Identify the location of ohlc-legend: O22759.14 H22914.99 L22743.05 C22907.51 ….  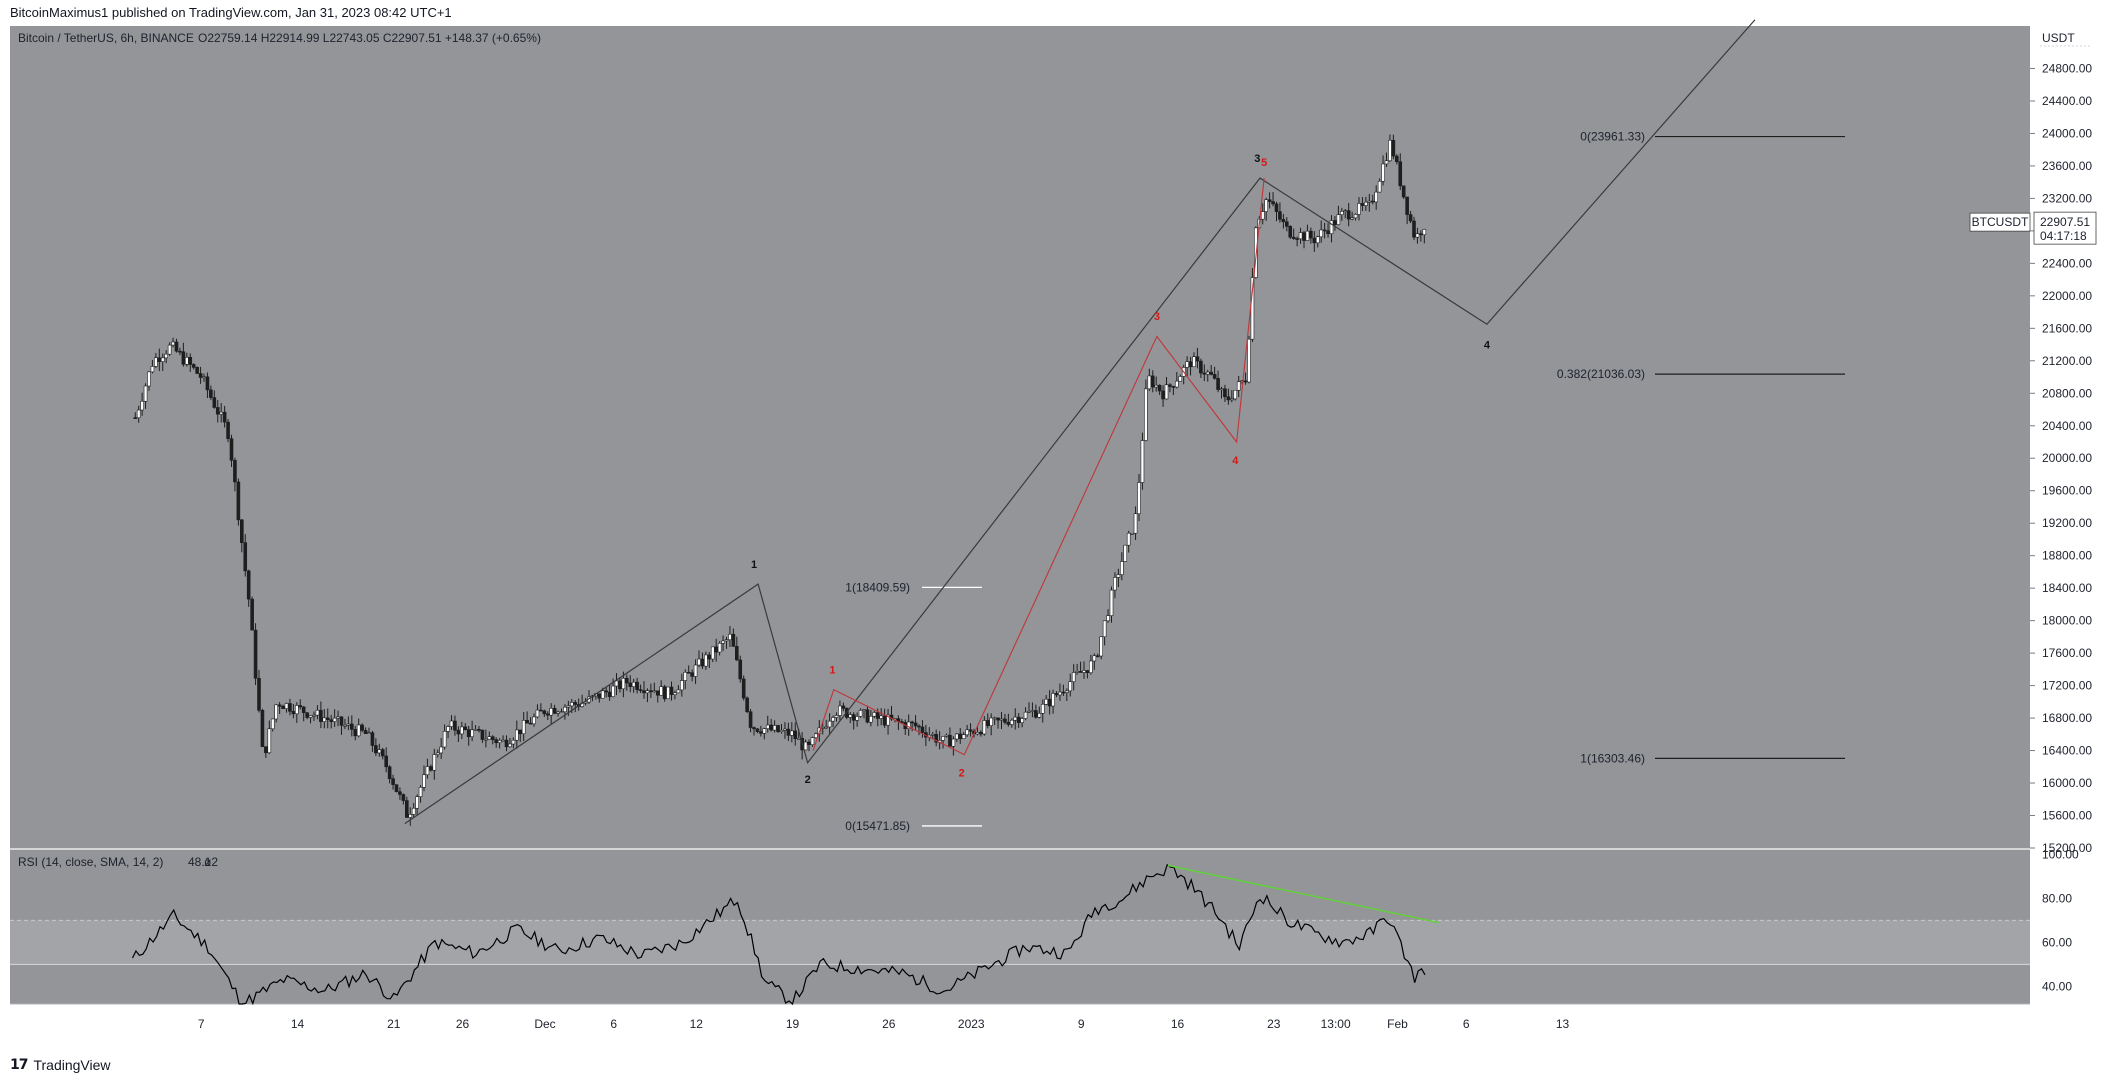
(369, 38).